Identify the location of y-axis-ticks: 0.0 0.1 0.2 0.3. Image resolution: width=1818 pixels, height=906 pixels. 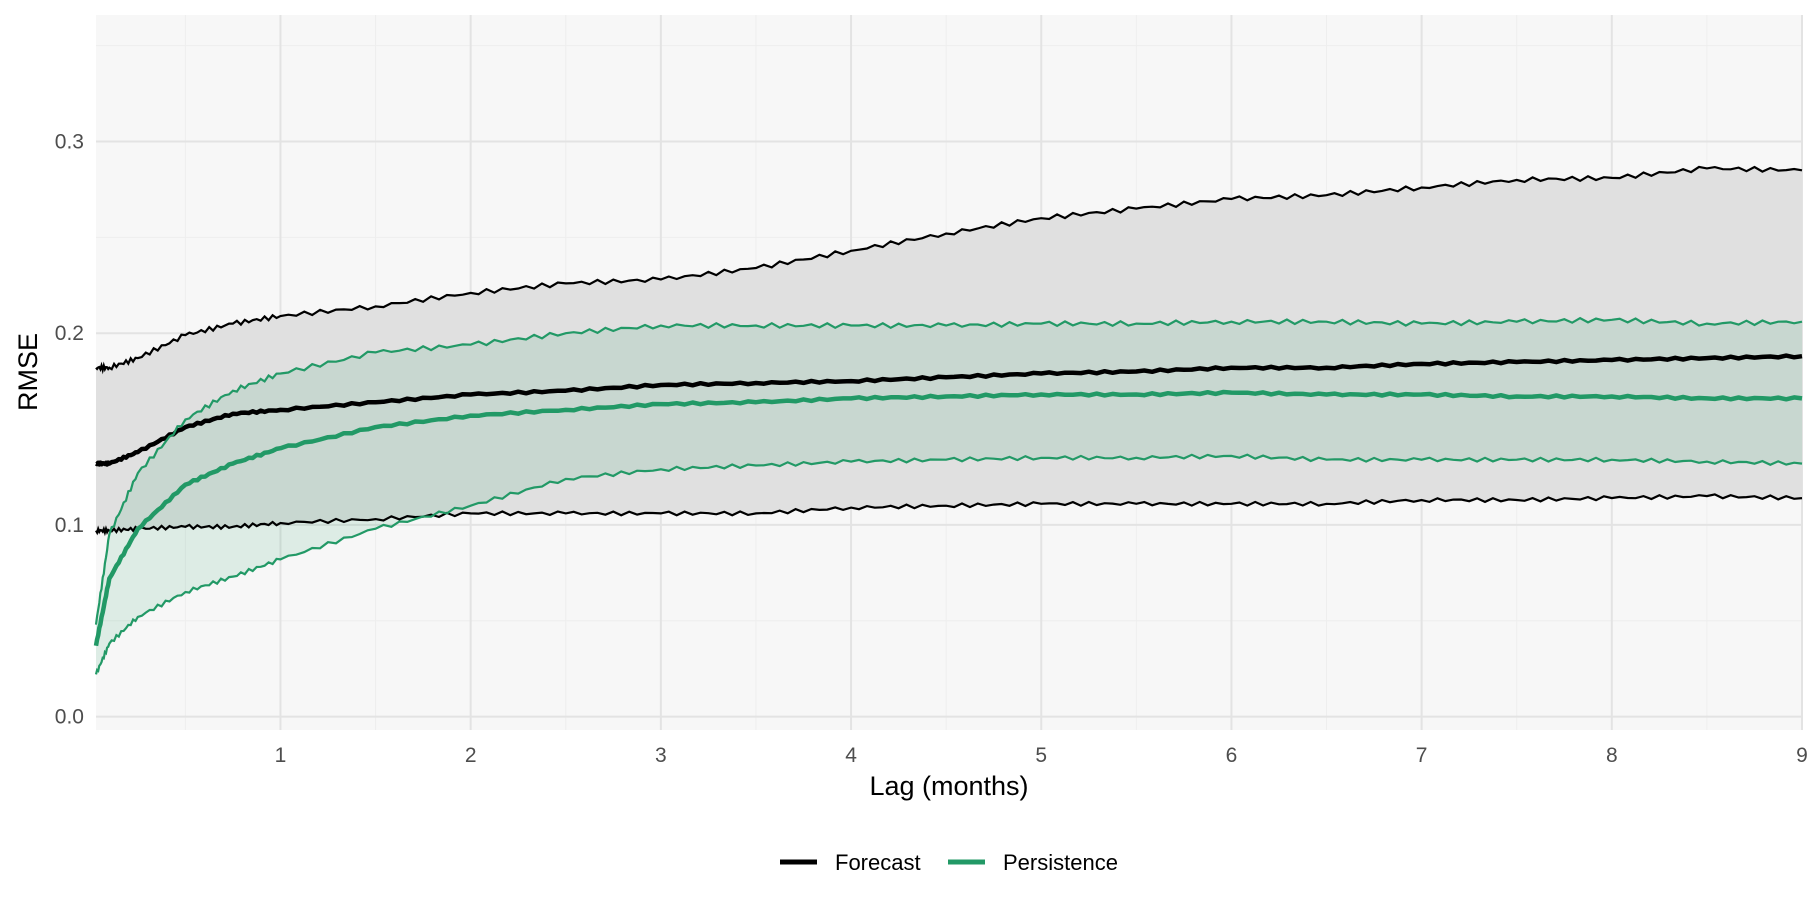
(69, 430).